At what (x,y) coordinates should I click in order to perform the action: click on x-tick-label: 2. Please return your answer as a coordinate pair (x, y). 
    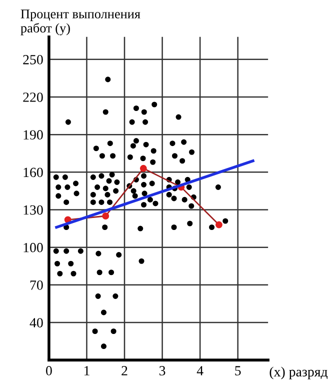
    Looking at the image, I should click on (125, 371).